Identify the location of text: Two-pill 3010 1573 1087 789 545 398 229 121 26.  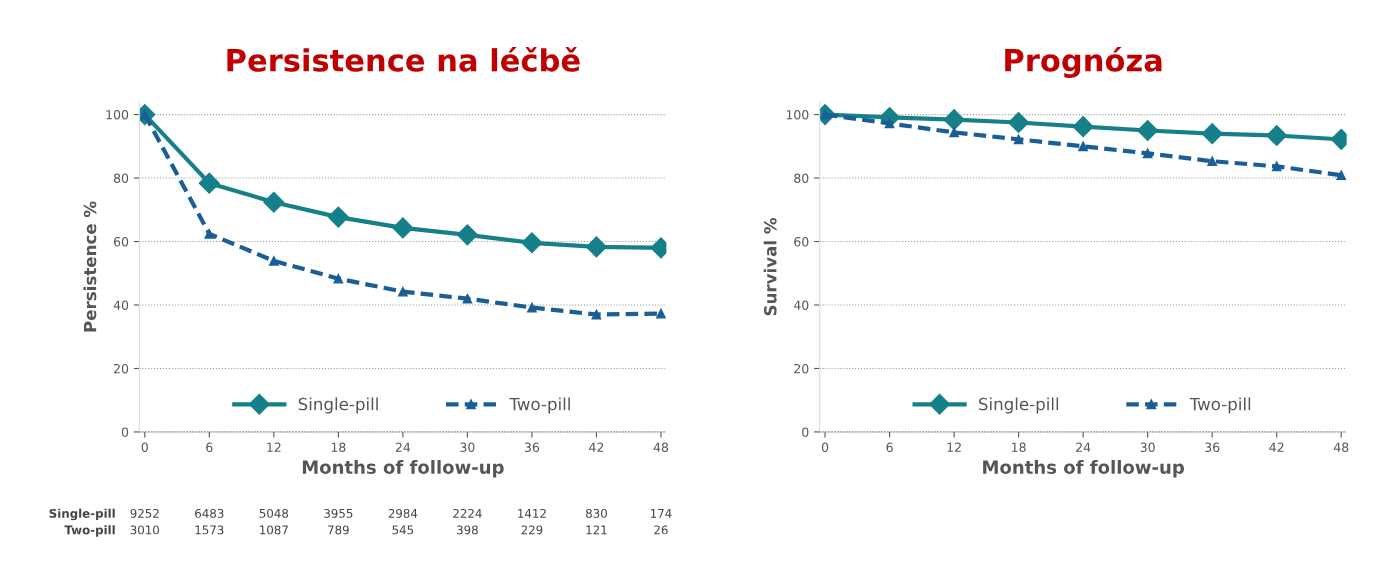
(366, 531).